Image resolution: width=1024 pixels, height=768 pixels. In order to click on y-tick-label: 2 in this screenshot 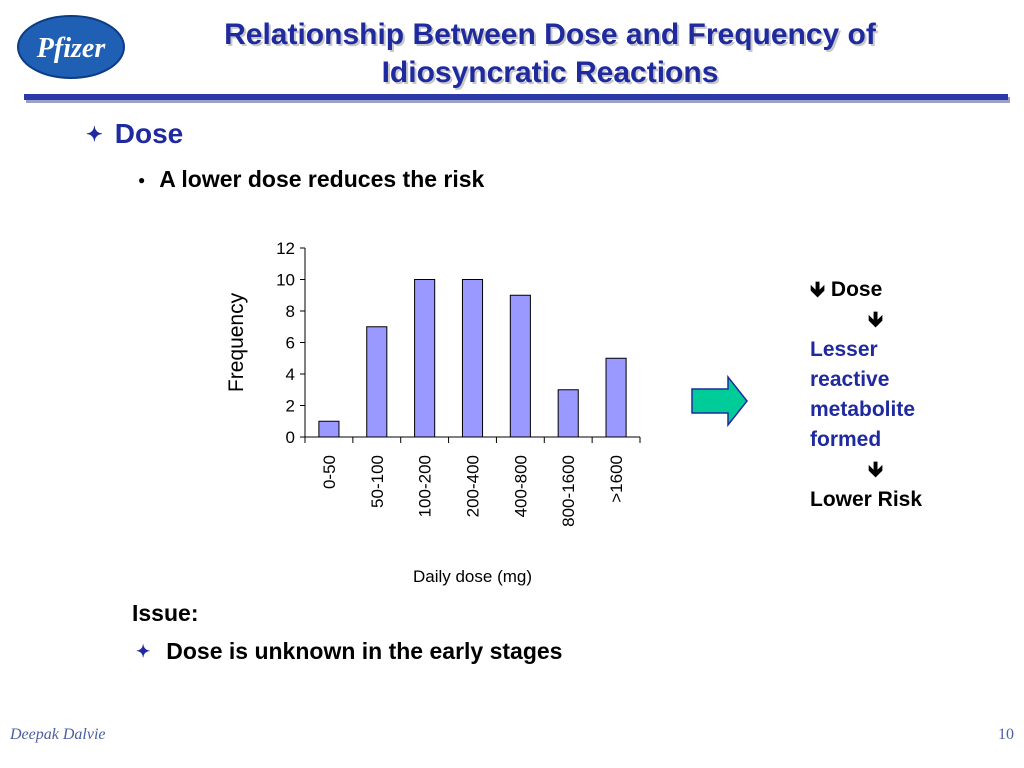, I will do `click(290, 406)`.